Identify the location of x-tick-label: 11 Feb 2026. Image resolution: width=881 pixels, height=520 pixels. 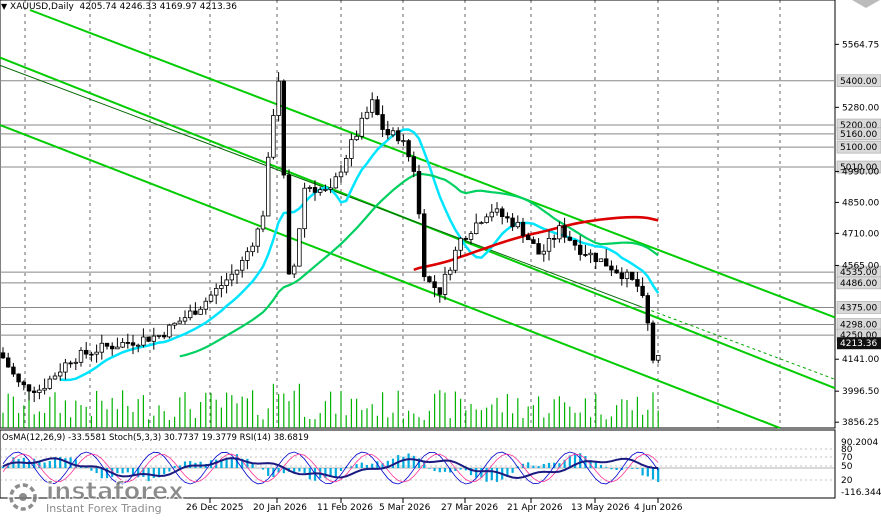
(345, 508).